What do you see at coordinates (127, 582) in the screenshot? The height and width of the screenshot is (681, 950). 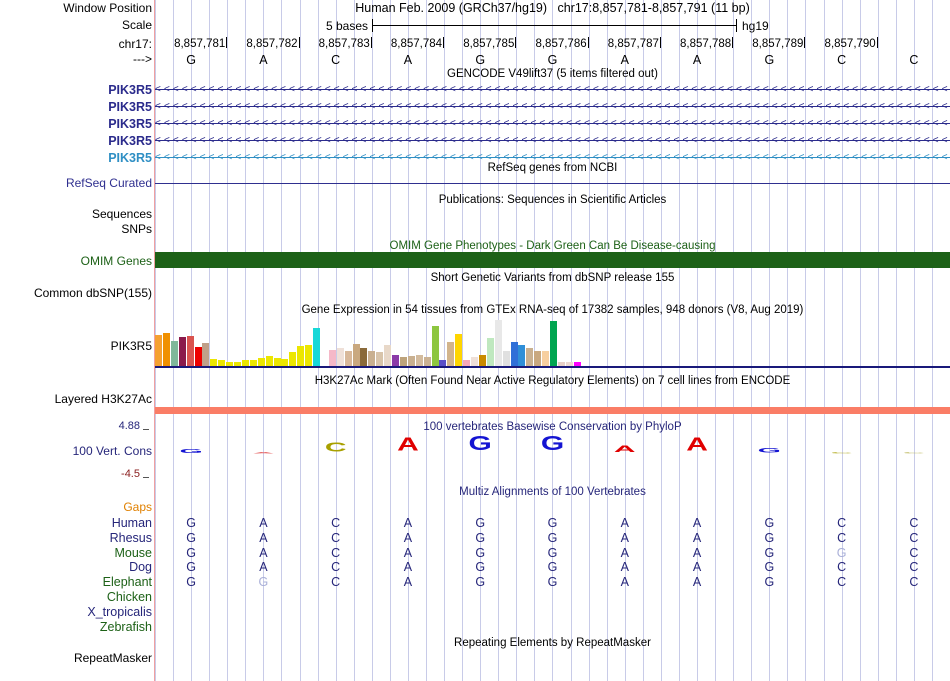 I see `multiz-species-label: Elephant` at bounding box center [127, 582].